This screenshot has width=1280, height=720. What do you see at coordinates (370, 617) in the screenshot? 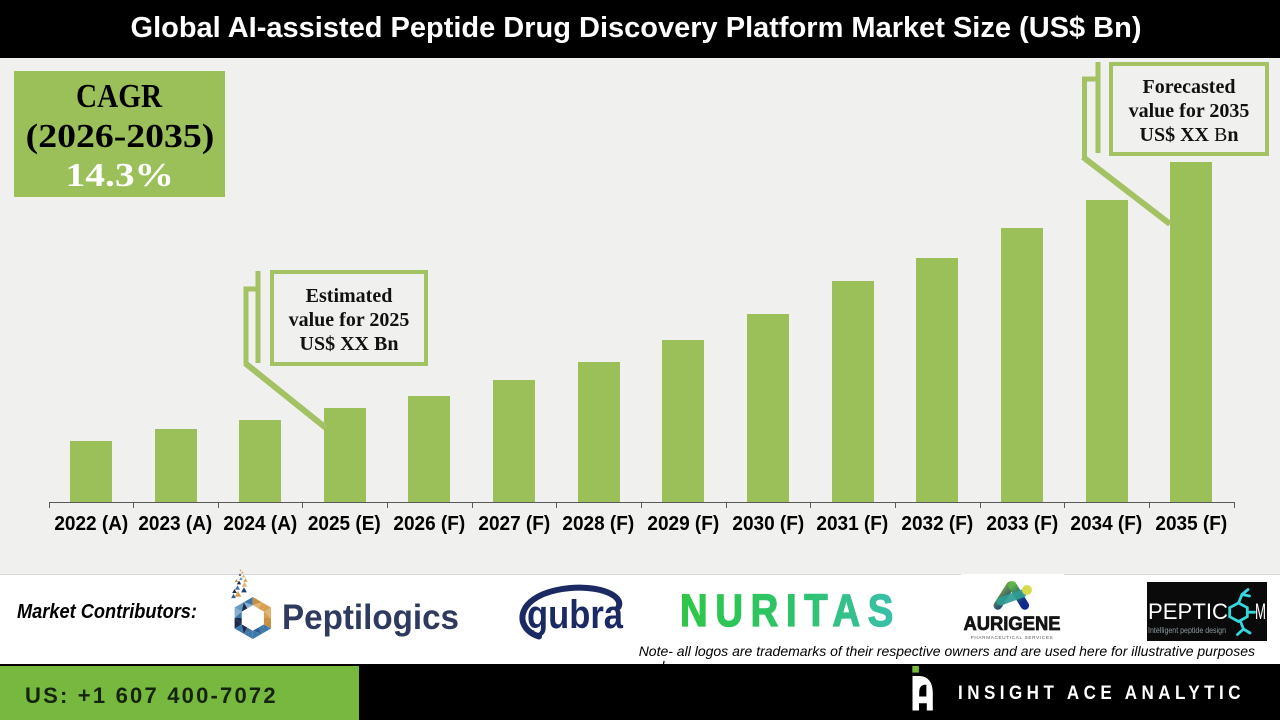
I see `svg-text: Peptilogics` at bounding box center [370, 617].